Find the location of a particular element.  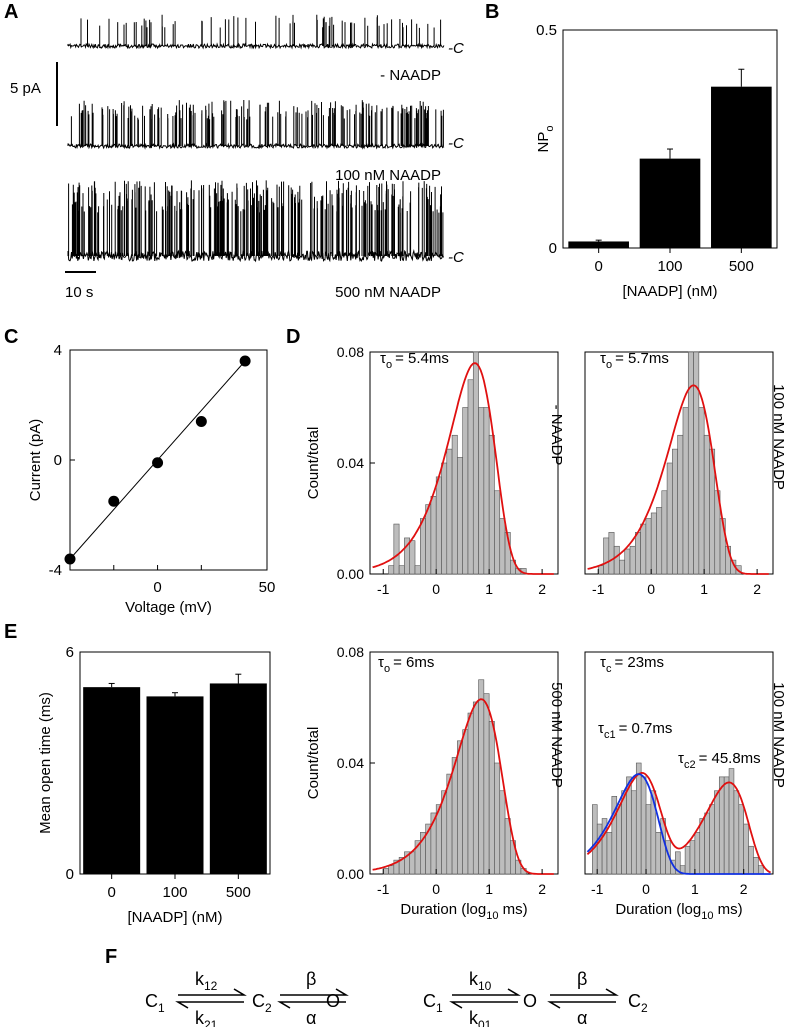

scheme2-rate-beta: β is located at coordinates (582, 979).